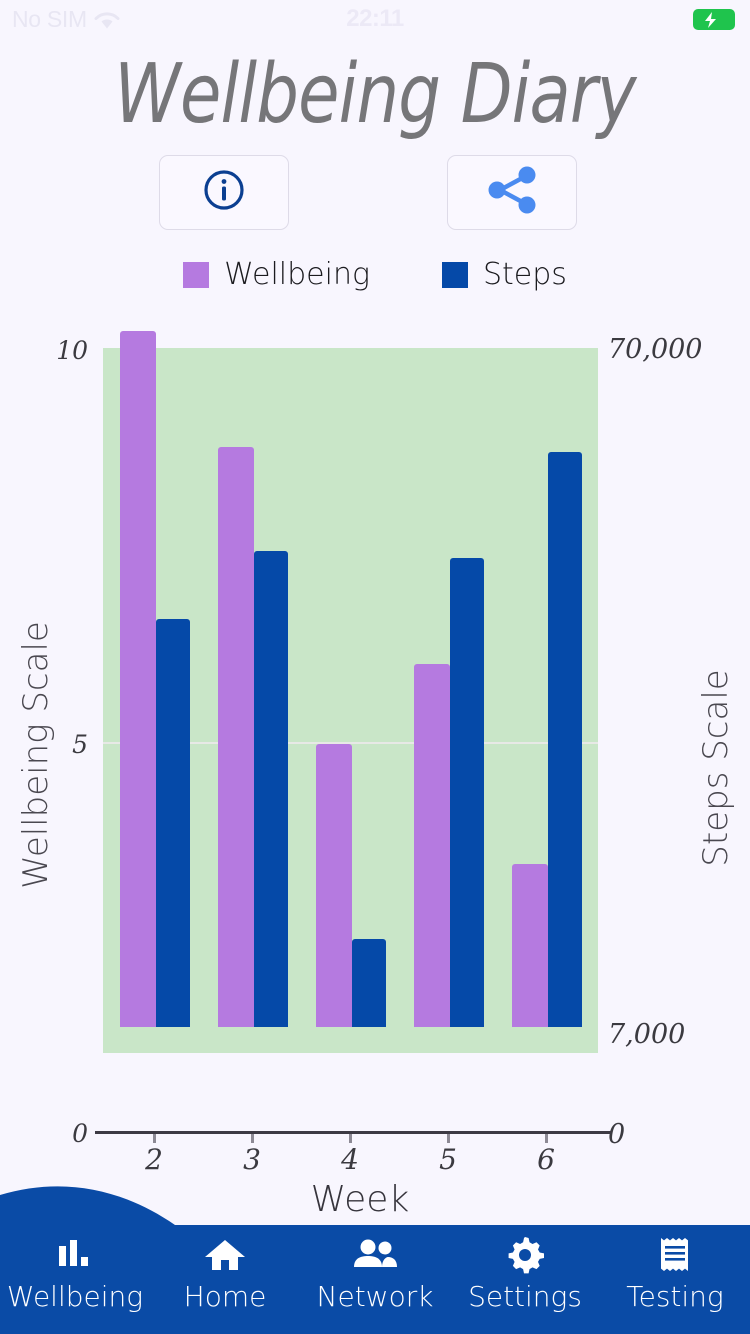 This screenshot has height=1334, width=750. What do you see at coordinates (675, 1255) in the screenshot?
I see `receipt-icon` at bounding box center [675, 1255].